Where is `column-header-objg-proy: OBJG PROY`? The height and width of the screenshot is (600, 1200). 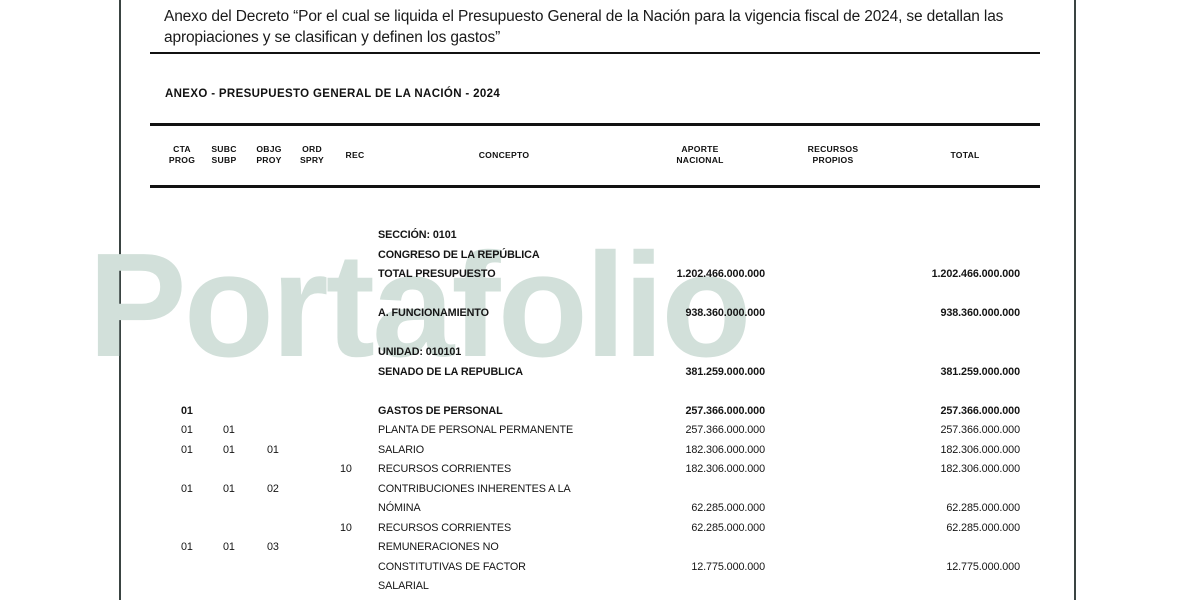
column-header-objg-proy: OBJG PROY is located at coordinates (269, 154).